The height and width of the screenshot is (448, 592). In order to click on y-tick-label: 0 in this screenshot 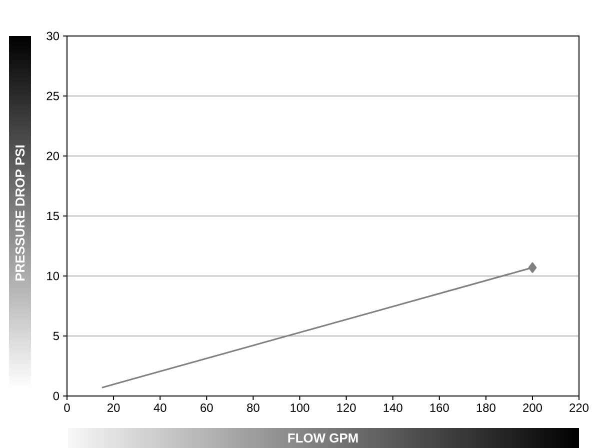, I will do `click(56, 396)`.